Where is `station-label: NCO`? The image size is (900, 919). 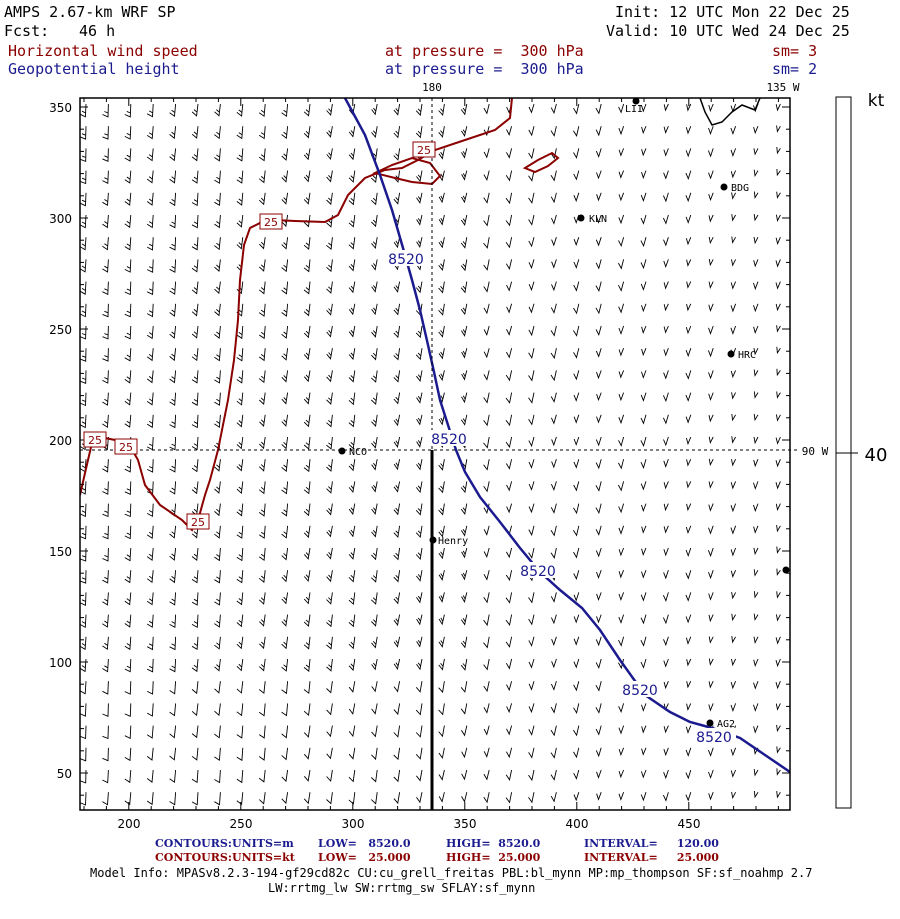
station-label: NCO is located at coordinates (358, 452).